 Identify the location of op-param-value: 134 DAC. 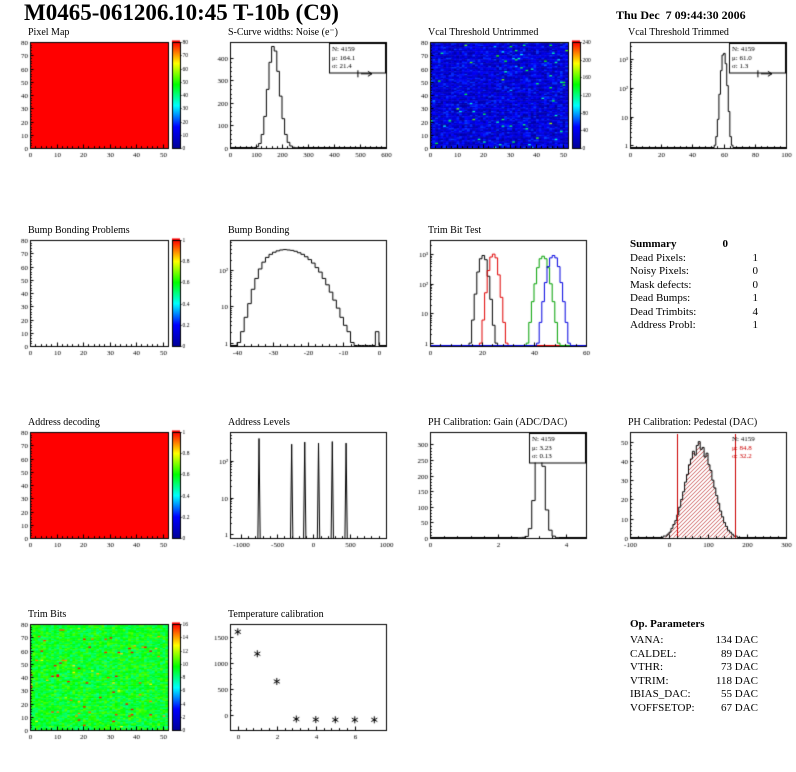
(736, 640).